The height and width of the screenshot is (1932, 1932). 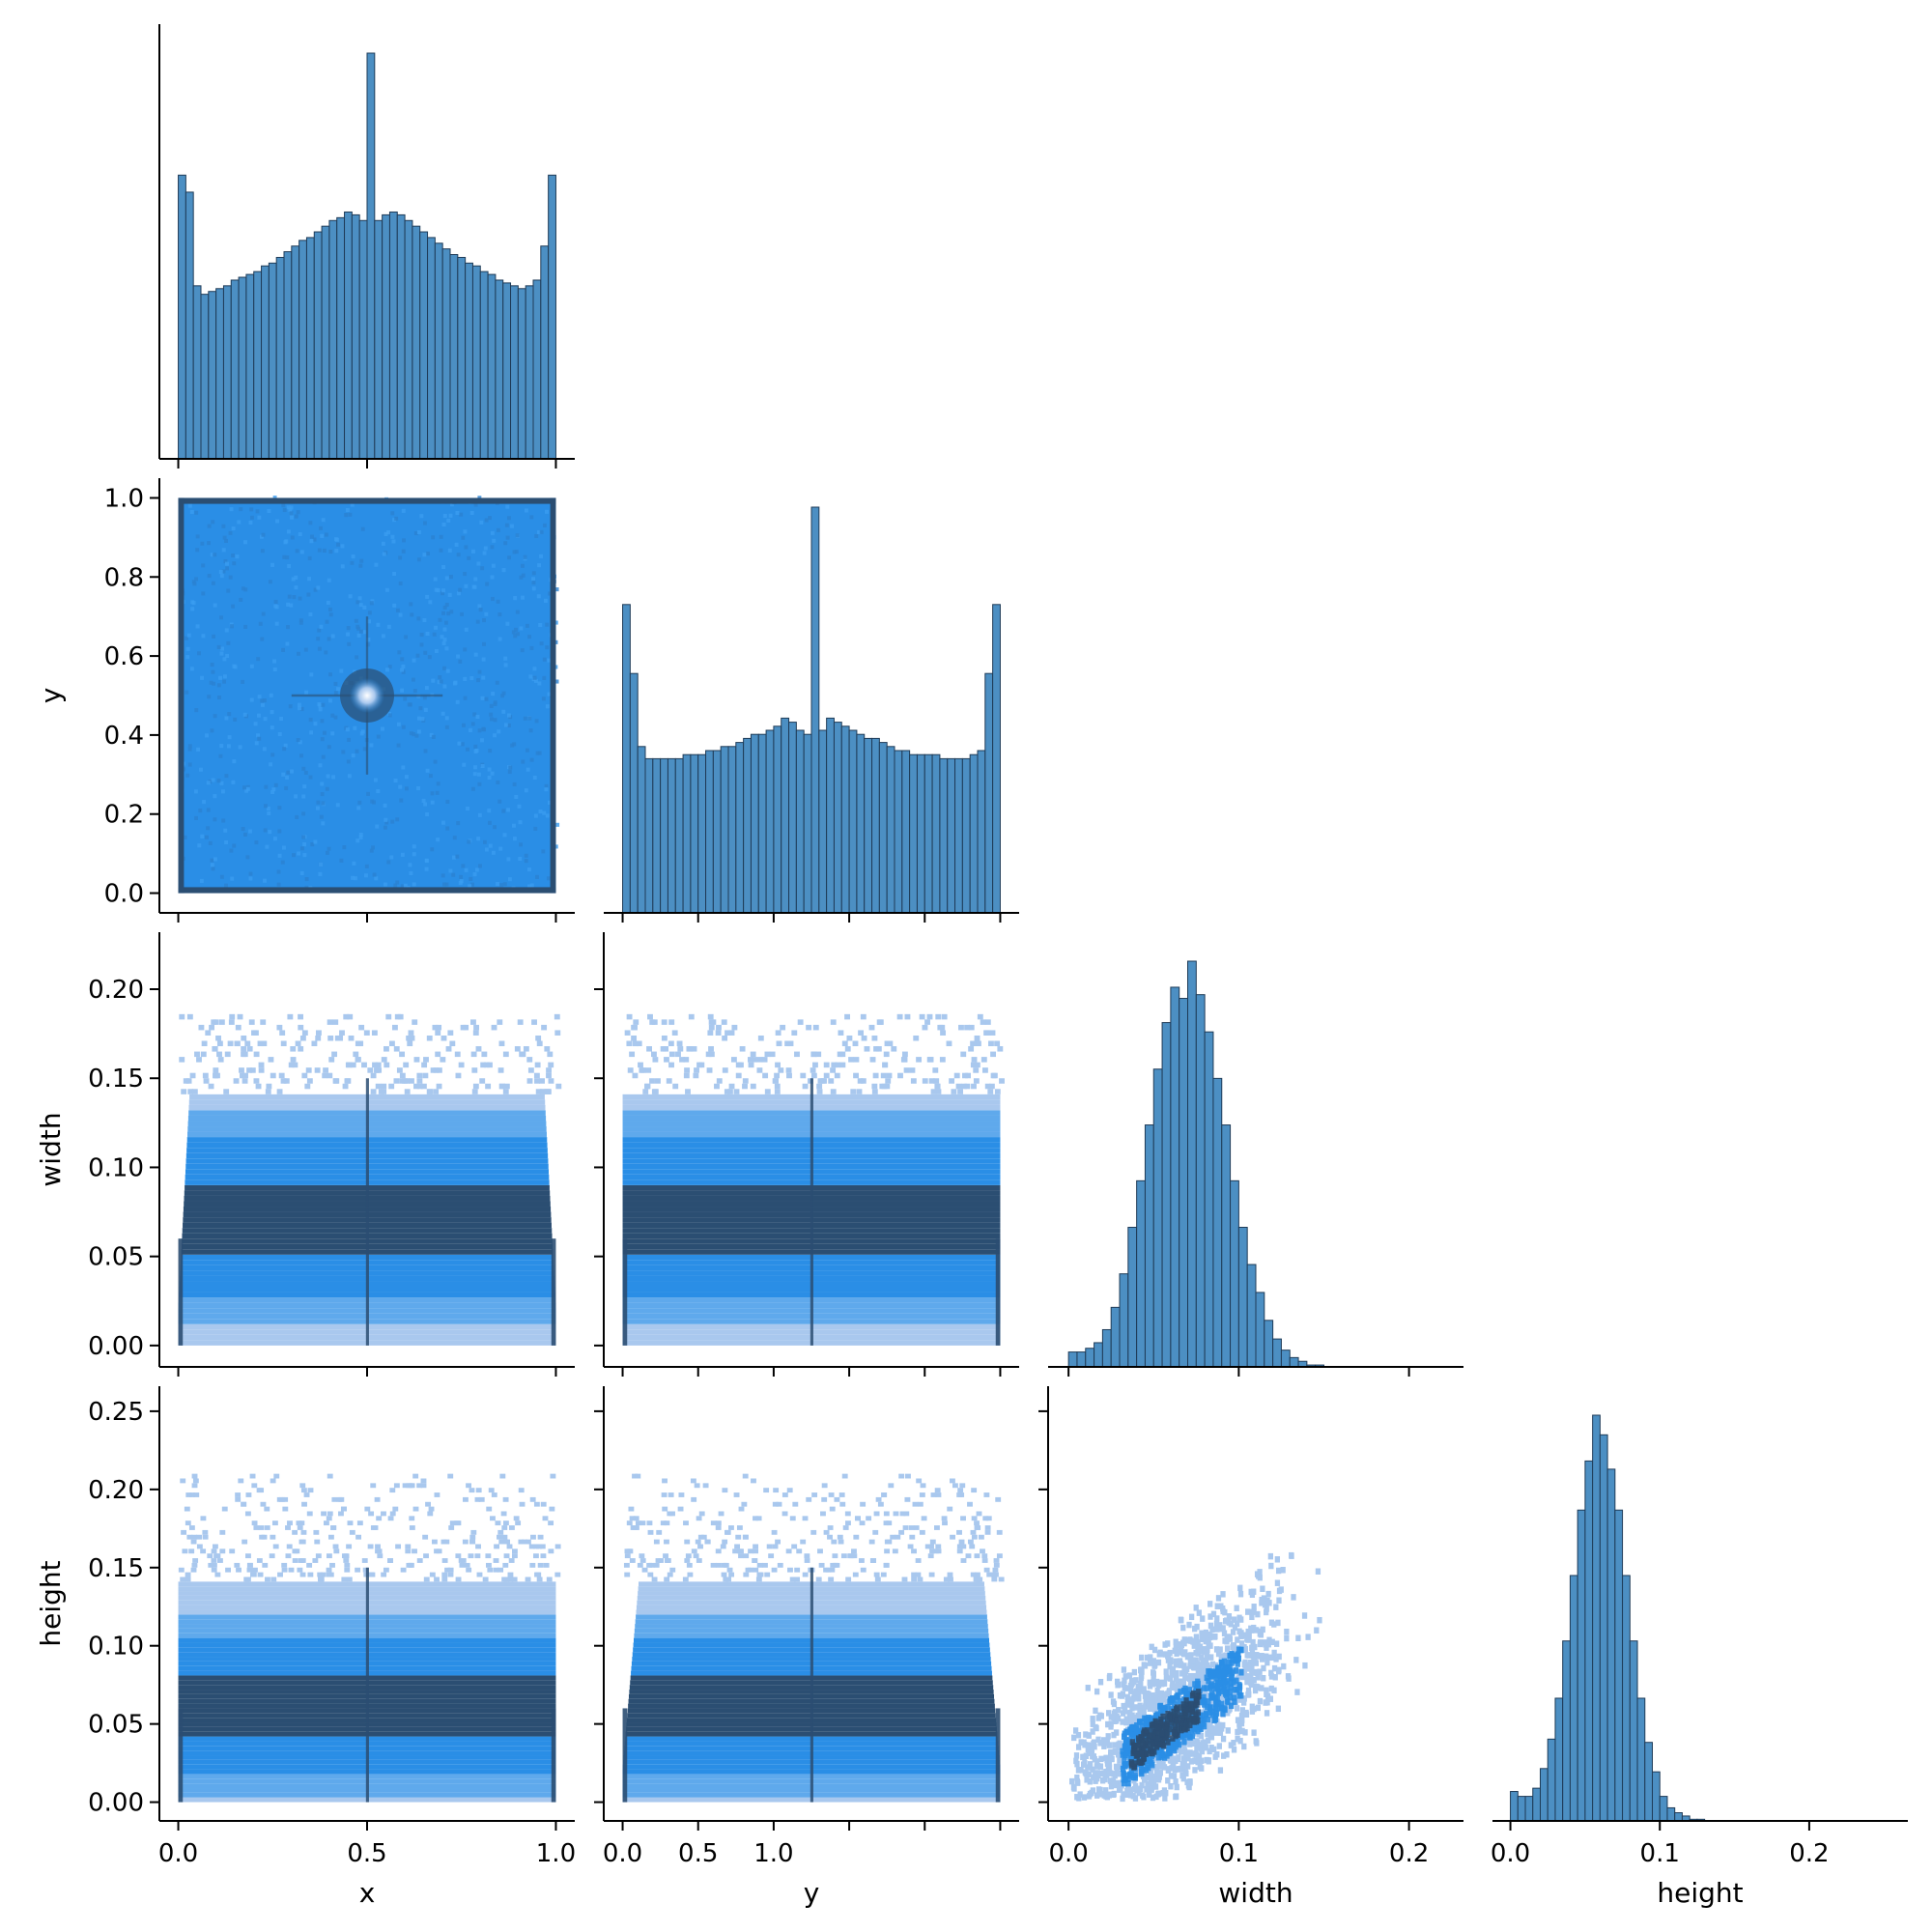 I want to click on y-tick-label: 1.0, so click(x=124, y=498).